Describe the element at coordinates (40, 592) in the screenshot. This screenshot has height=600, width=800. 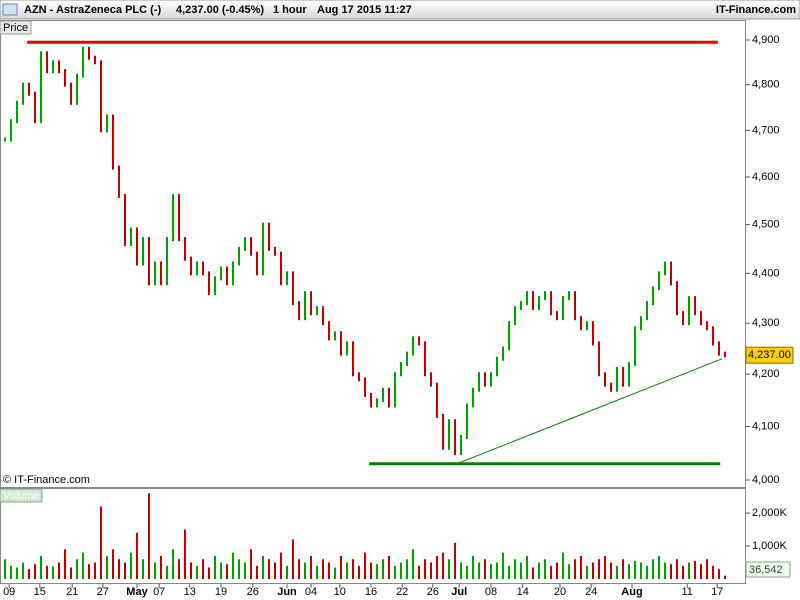
I see `x-tick-label: 15` at that location.